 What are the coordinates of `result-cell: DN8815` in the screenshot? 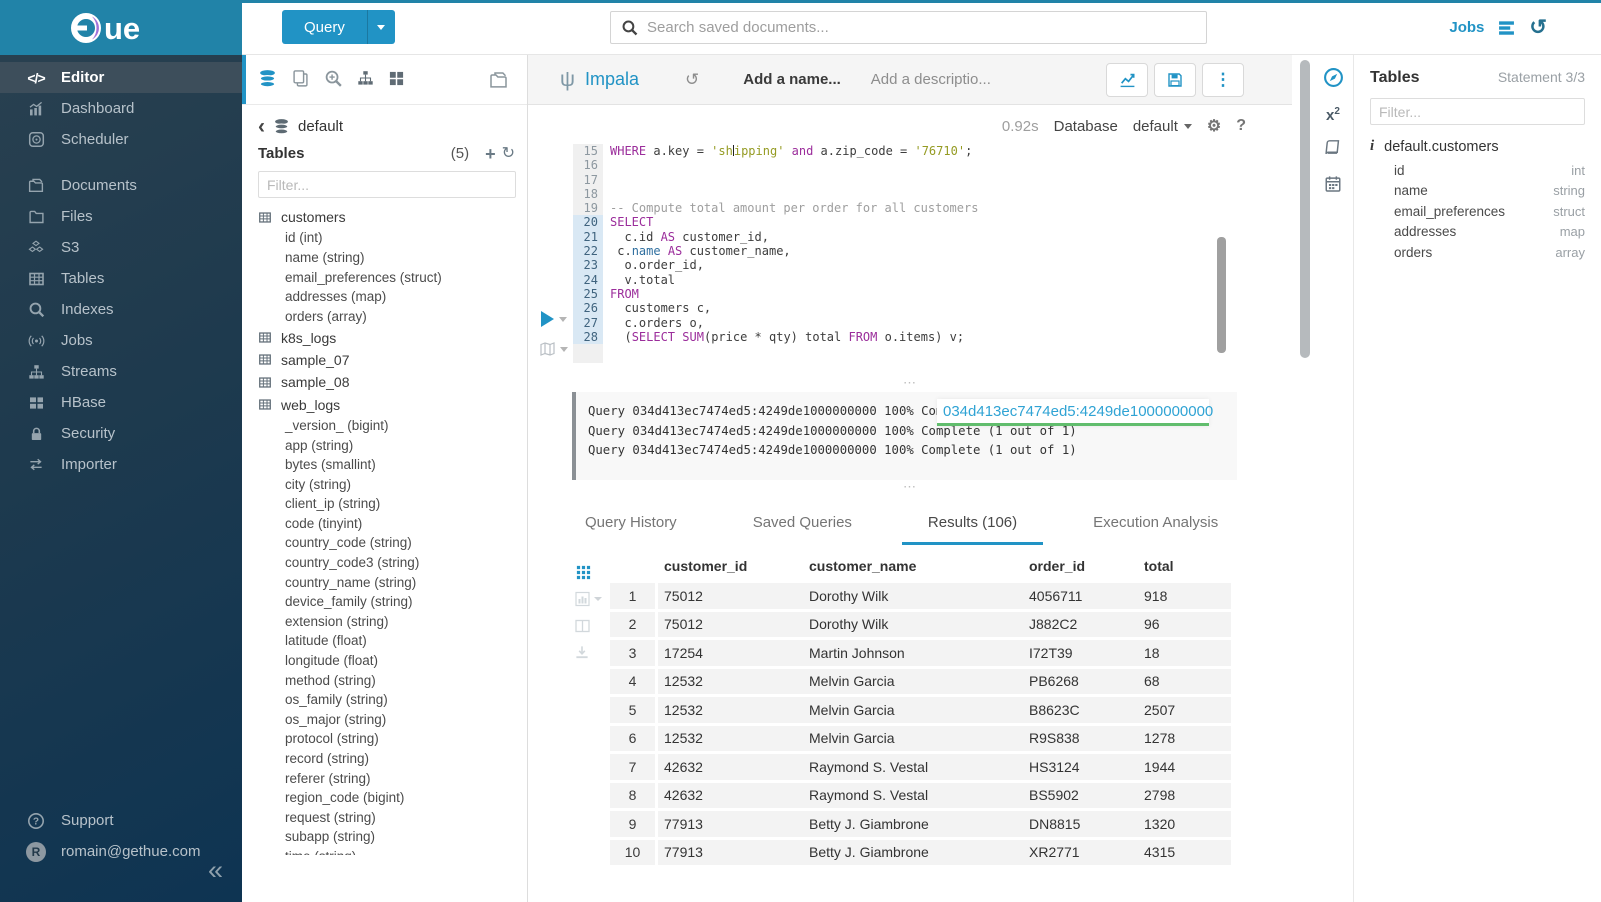 It's located at (1080, 825).